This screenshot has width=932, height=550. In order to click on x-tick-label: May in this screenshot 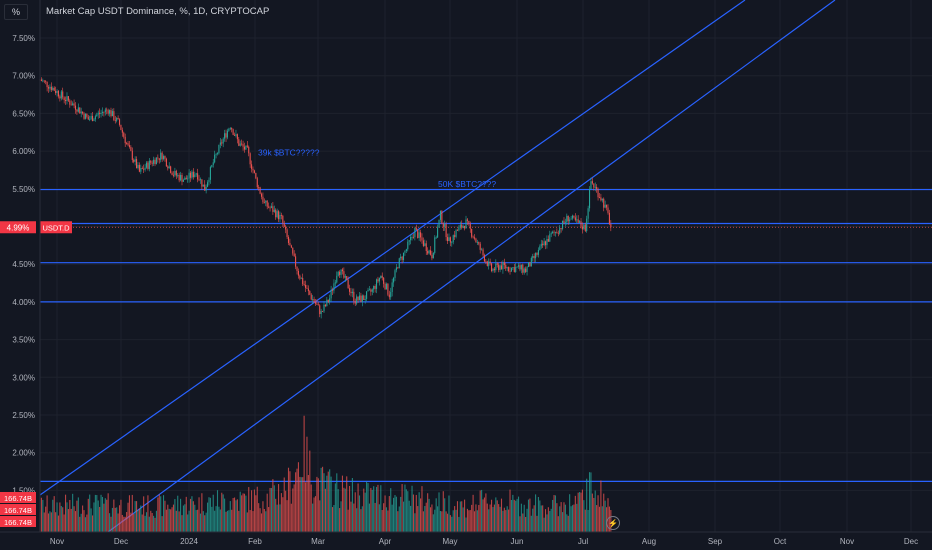, I will do `click(449, 541)`.